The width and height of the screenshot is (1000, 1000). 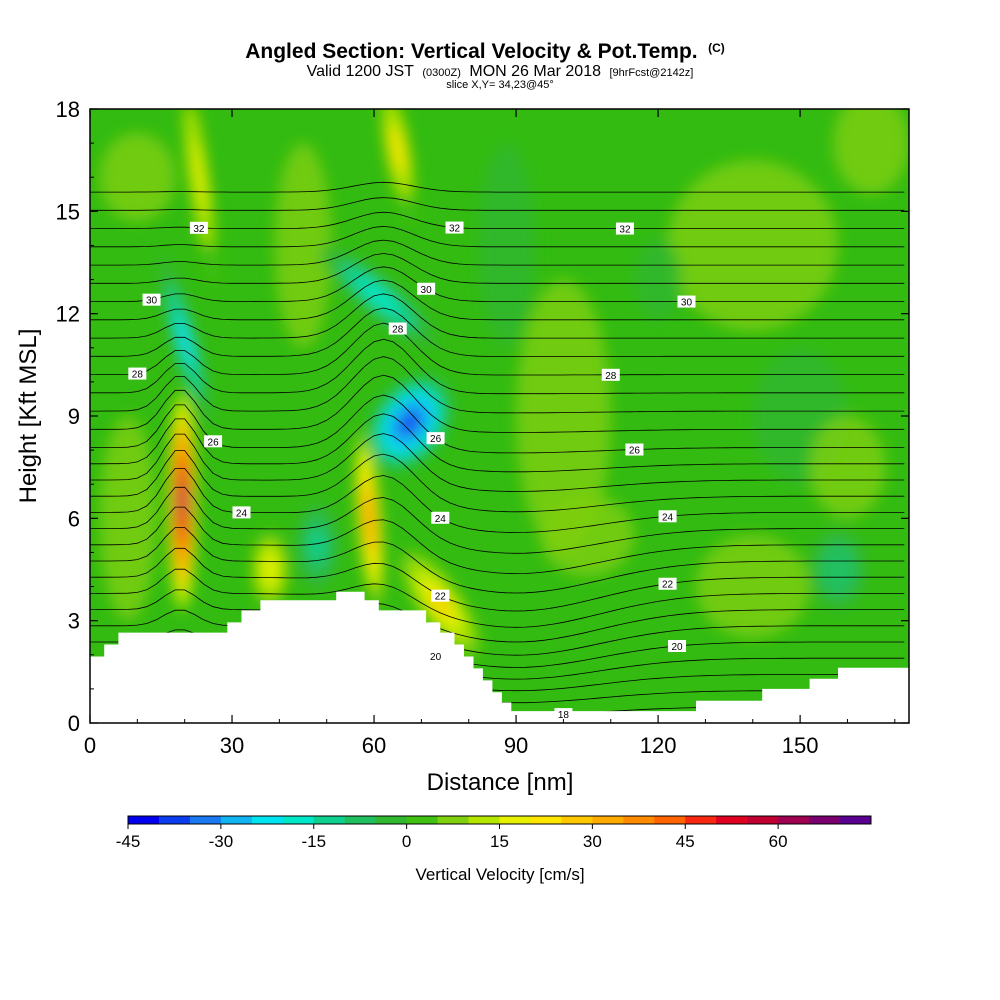 What do you see at coordinates (90, 745) in the screenshot?
I see `x-tick-label: 0` at bounding box center [90, 745].